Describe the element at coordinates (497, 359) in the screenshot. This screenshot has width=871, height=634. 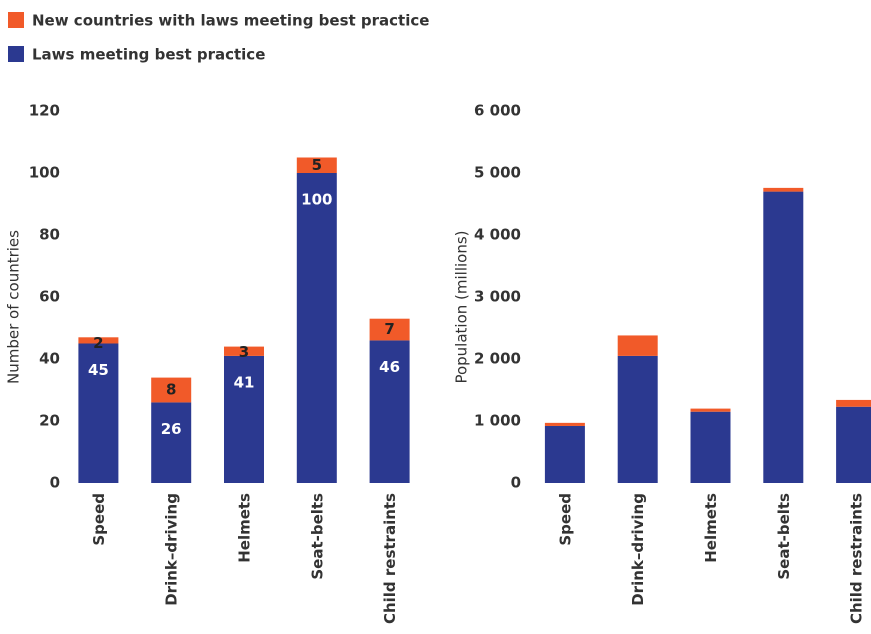
I see `y-tick-label: 2 000` at that location.